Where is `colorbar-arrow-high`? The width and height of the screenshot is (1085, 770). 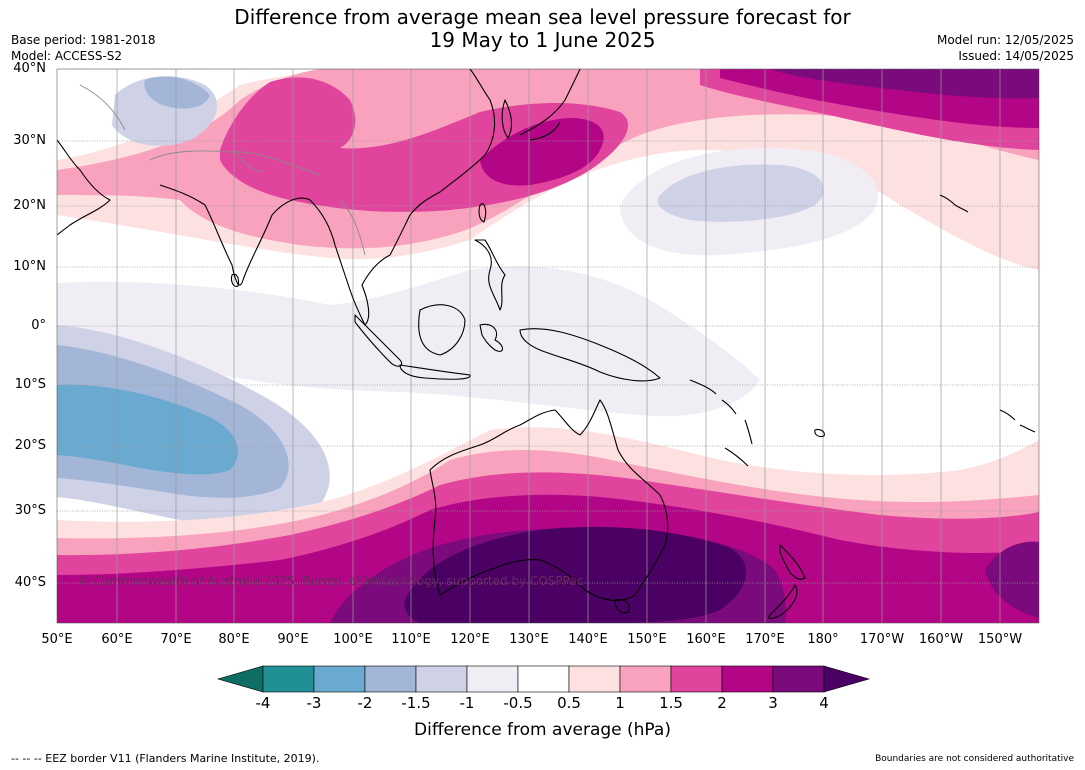 colorbar-arrow-high is located at coordinates (847, 679).